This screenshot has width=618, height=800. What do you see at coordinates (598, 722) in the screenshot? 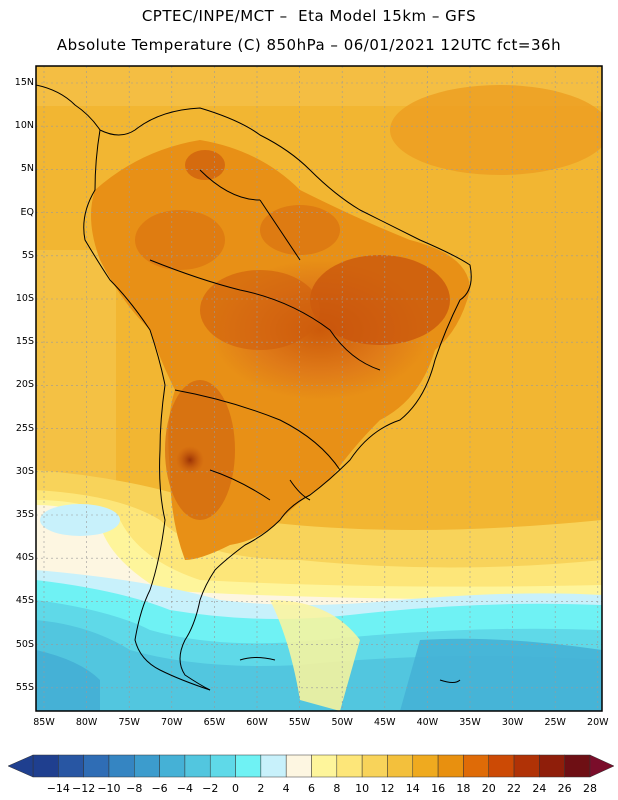
I see `longitude-label: 20W` at bounding box center [598, 722].